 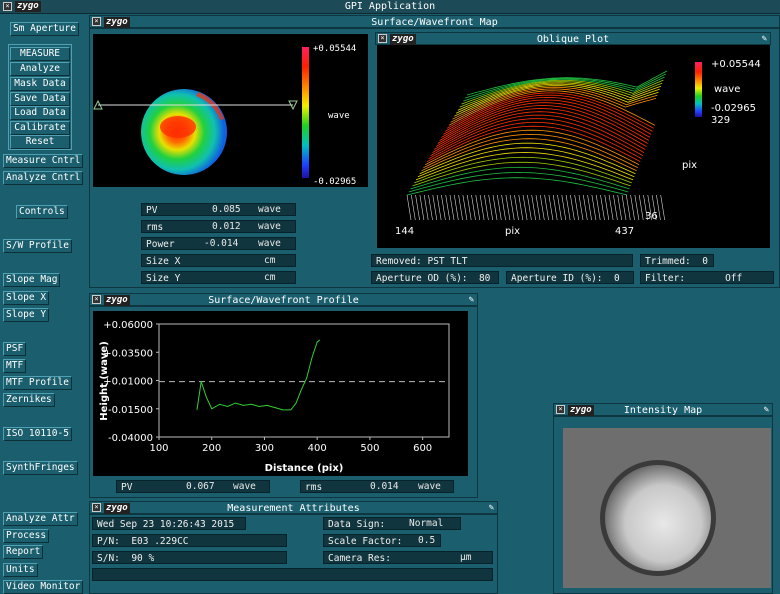 What do you see at coordinates (42, 212) in the screenshot?
I see `controls-button: Controls` at bounding box center [42, 212].